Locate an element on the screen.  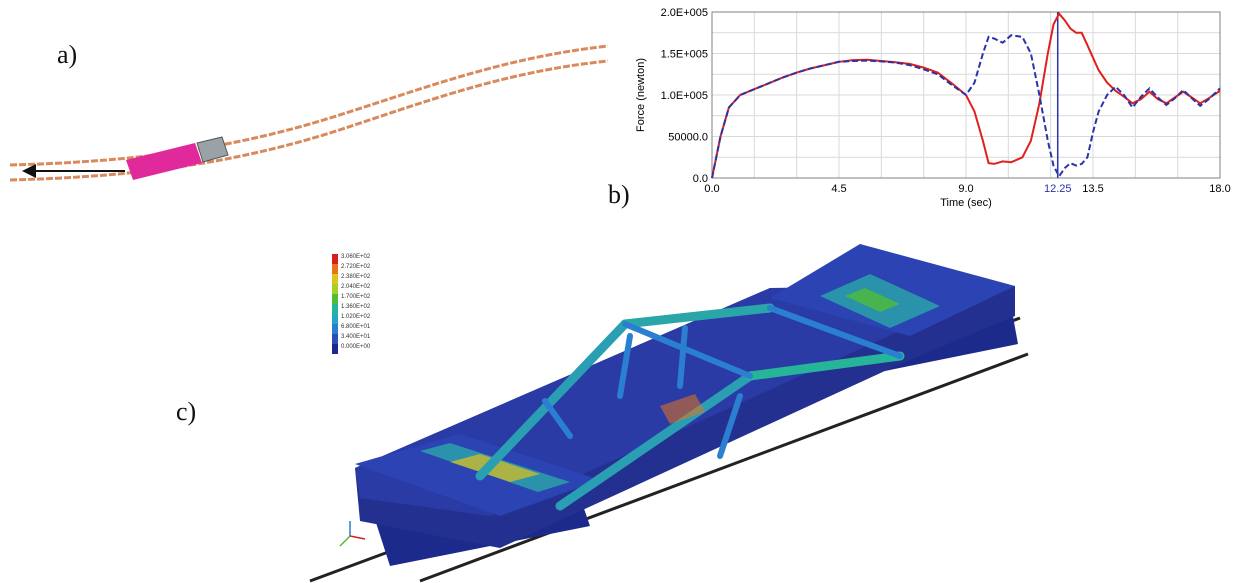
panel-label-a: a) is located at coordinates (67, 54).